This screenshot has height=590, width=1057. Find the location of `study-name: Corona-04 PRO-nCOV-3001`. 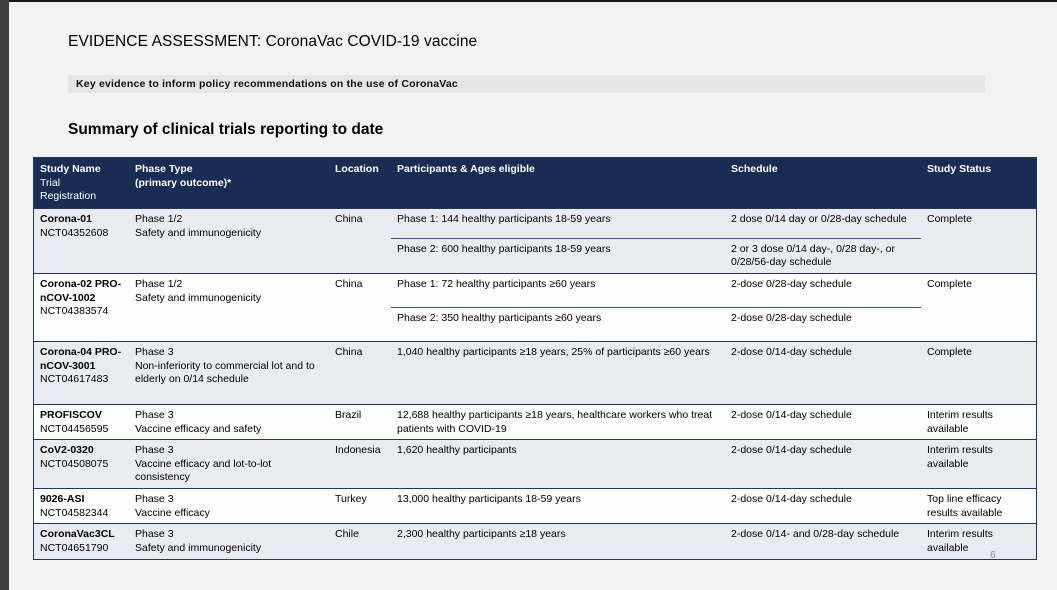

study-name: Corona-04 PRO-nCOV-3001 is located at coordinates (81, 358).